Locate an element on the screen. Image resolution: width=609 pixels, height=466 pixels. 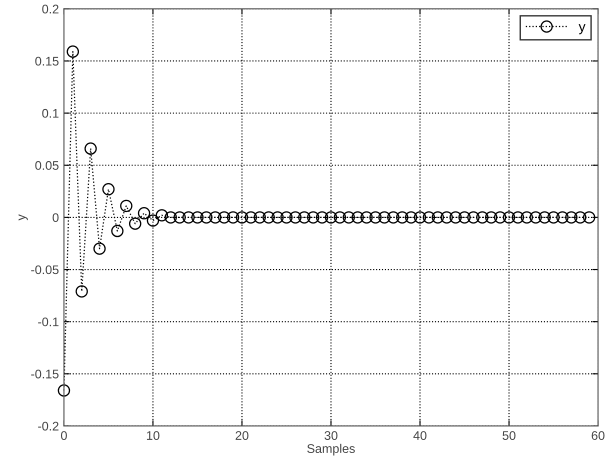
y-axis-title: y is located at coordinates (23, 217).